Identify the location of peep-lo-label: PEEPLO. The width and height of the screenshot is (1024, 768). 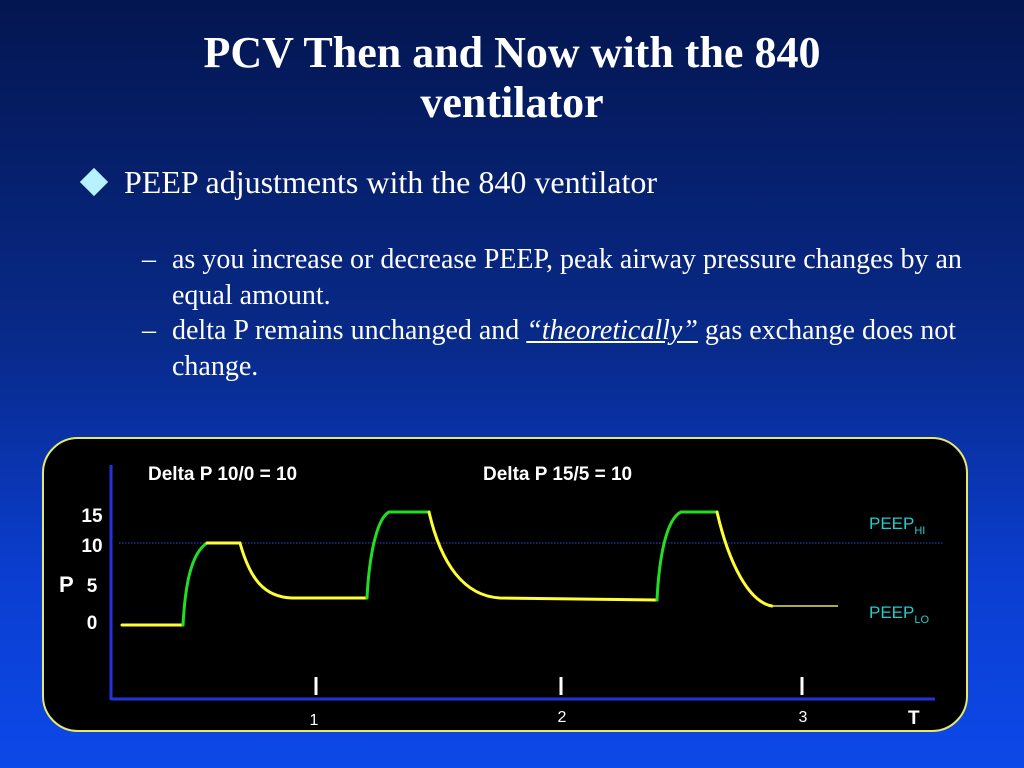
(899, 614).